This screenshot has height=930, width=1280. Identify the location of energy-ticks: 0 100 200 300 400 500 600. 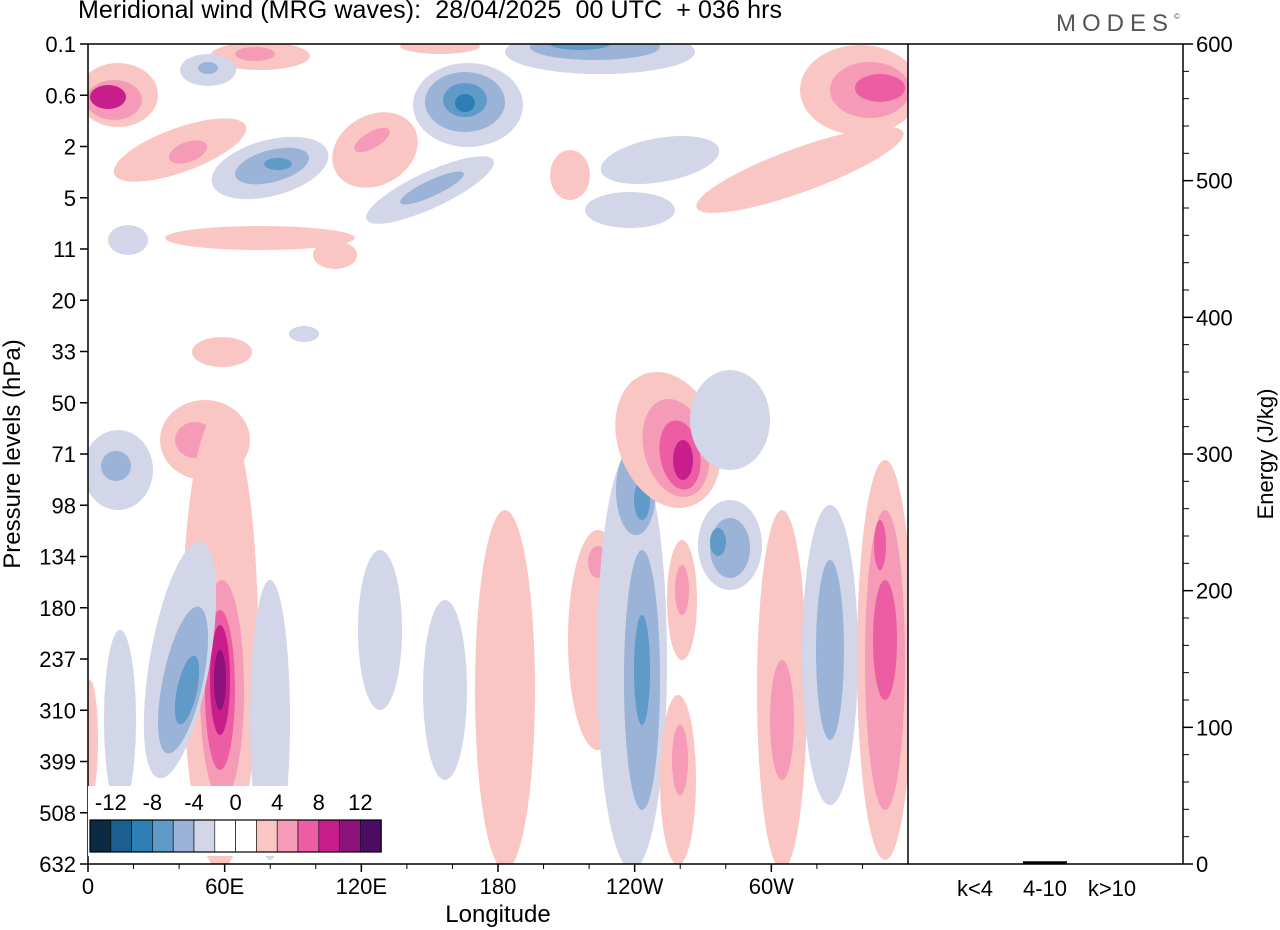
(1208, 454).